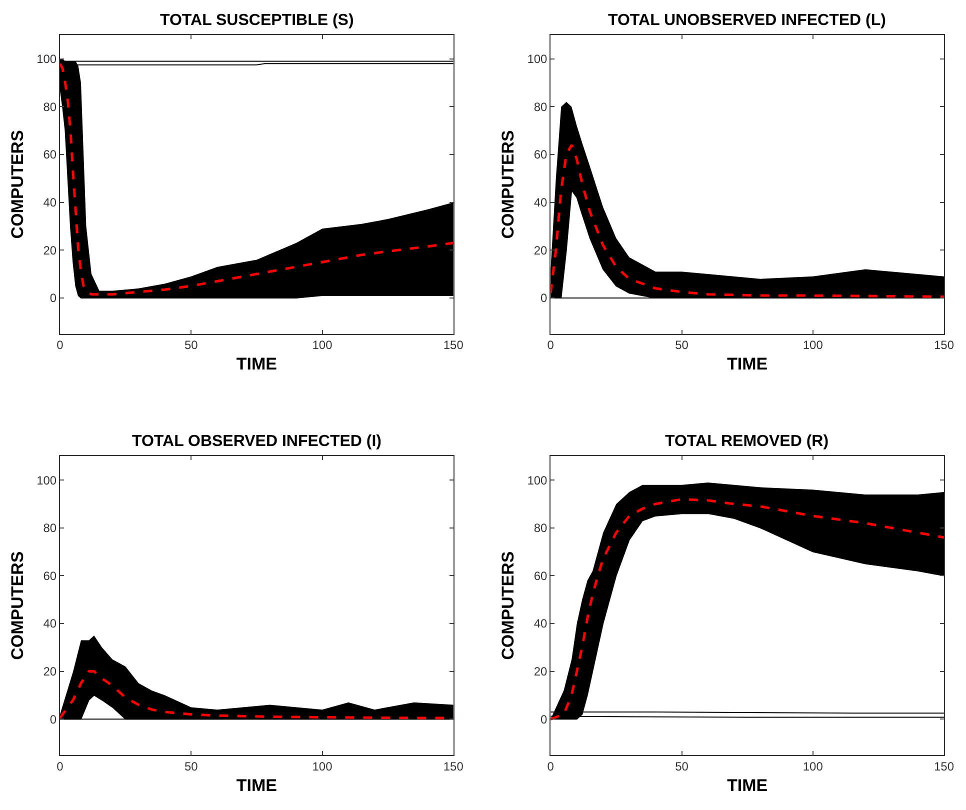  I want to click on chart-title: TOTAL OBSERVED INFECTED (I), so click(257, 441).